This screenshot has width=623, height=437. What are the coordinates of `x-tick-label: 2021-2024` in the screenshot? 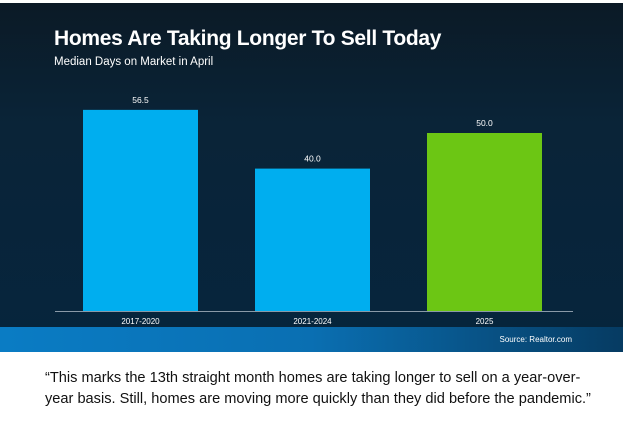 It's located at (312, 321).